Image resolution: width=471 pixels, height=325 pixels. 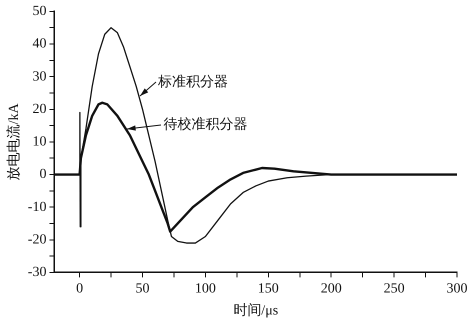 What do you see at coordinates (39, 12) in the screenshot?
I see `y-tick-label: 50` at bounding box center [39, 12].